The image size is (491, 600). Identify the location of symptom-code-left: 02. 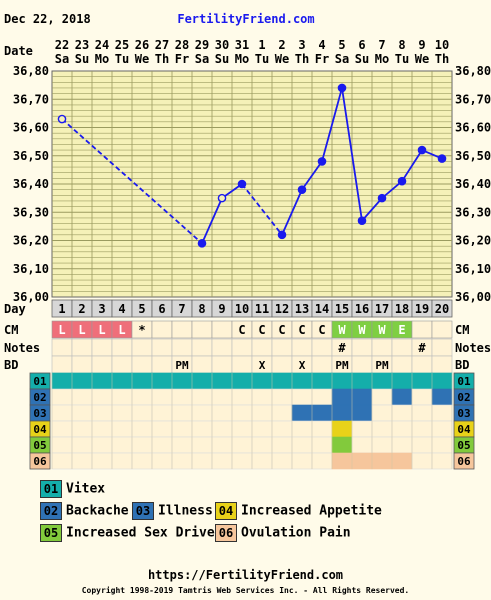
(39, 397).